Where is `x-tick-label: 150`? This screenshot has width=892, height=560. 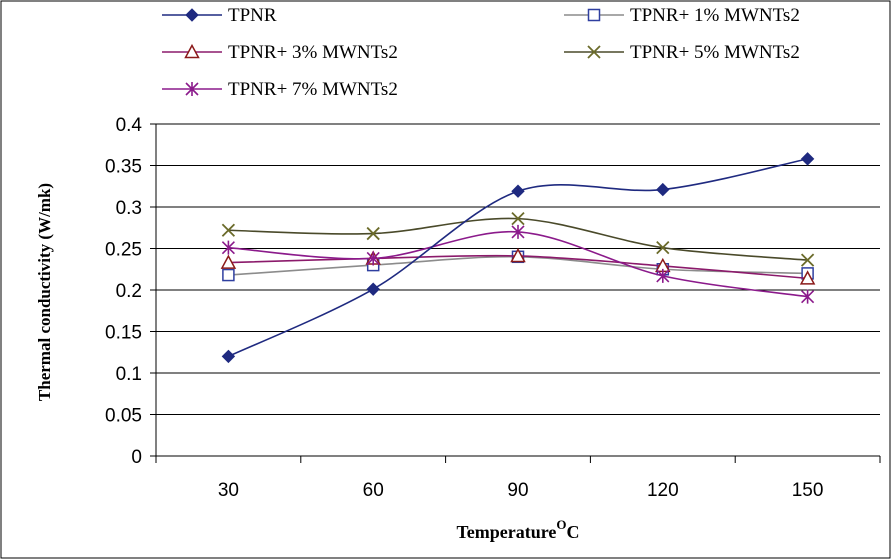
x-tick-label: 150 is located at coordinates (808, 490).